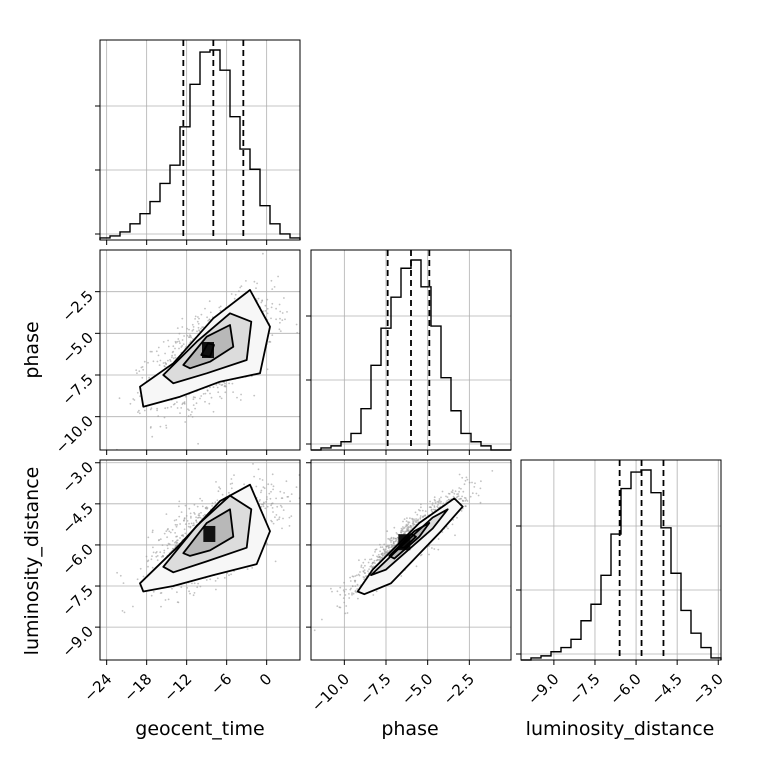 The image size is (760, 760). I want to click on density-peak, so click(209, 533).